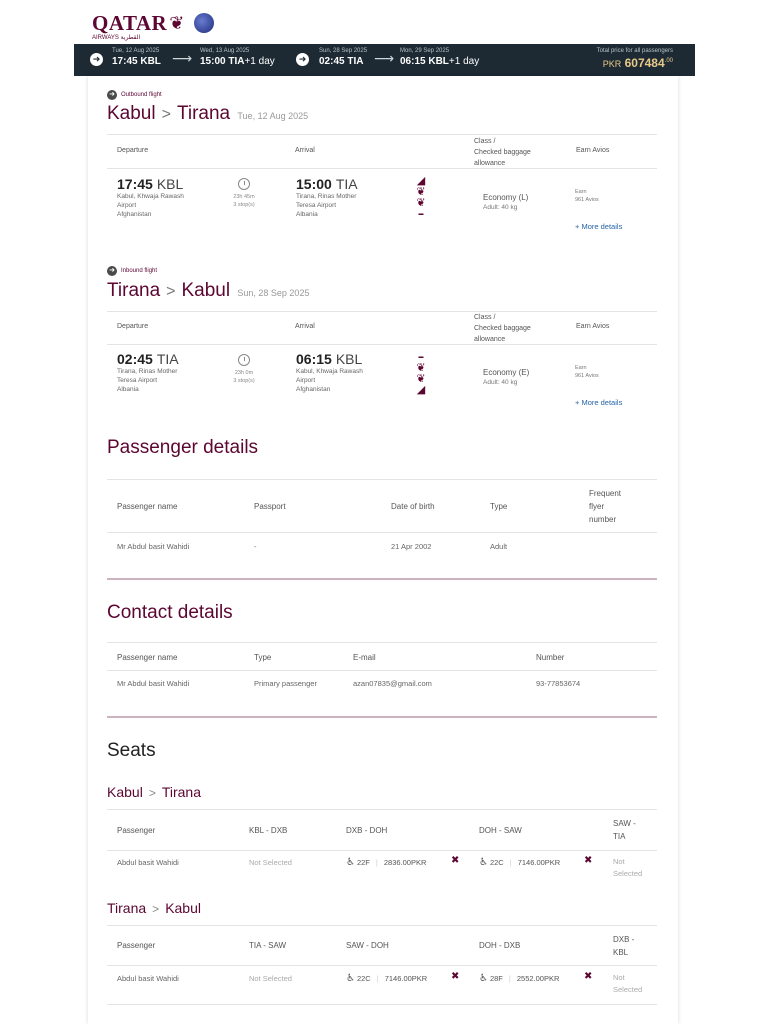 This screenshot has width=768, height=1024. What do you see at coordinates (135, 184) in the screenshot?
I see `dep-time: 17:45` at bounding box center [135, 184].